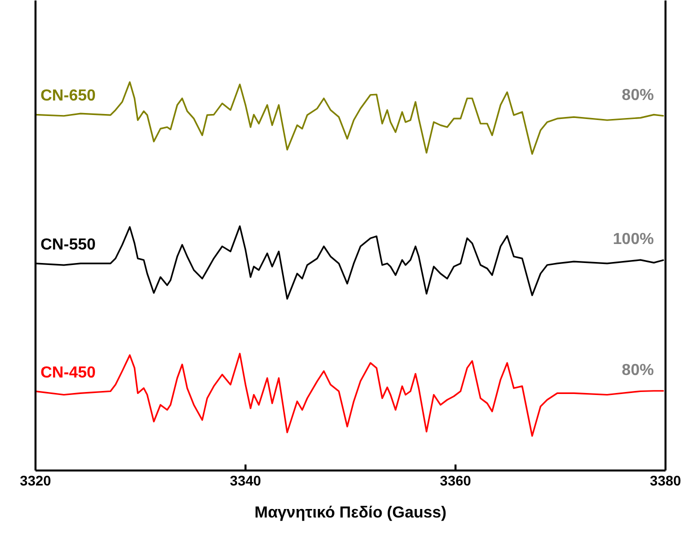 The width and height of the screenshot is (687, 540). What do you see at coordinates (350, 513) in the screenshot?
I see `x-axis-title: Μαγνητικό Πεδίο (Gauss)` at bounding box center [350, 513].